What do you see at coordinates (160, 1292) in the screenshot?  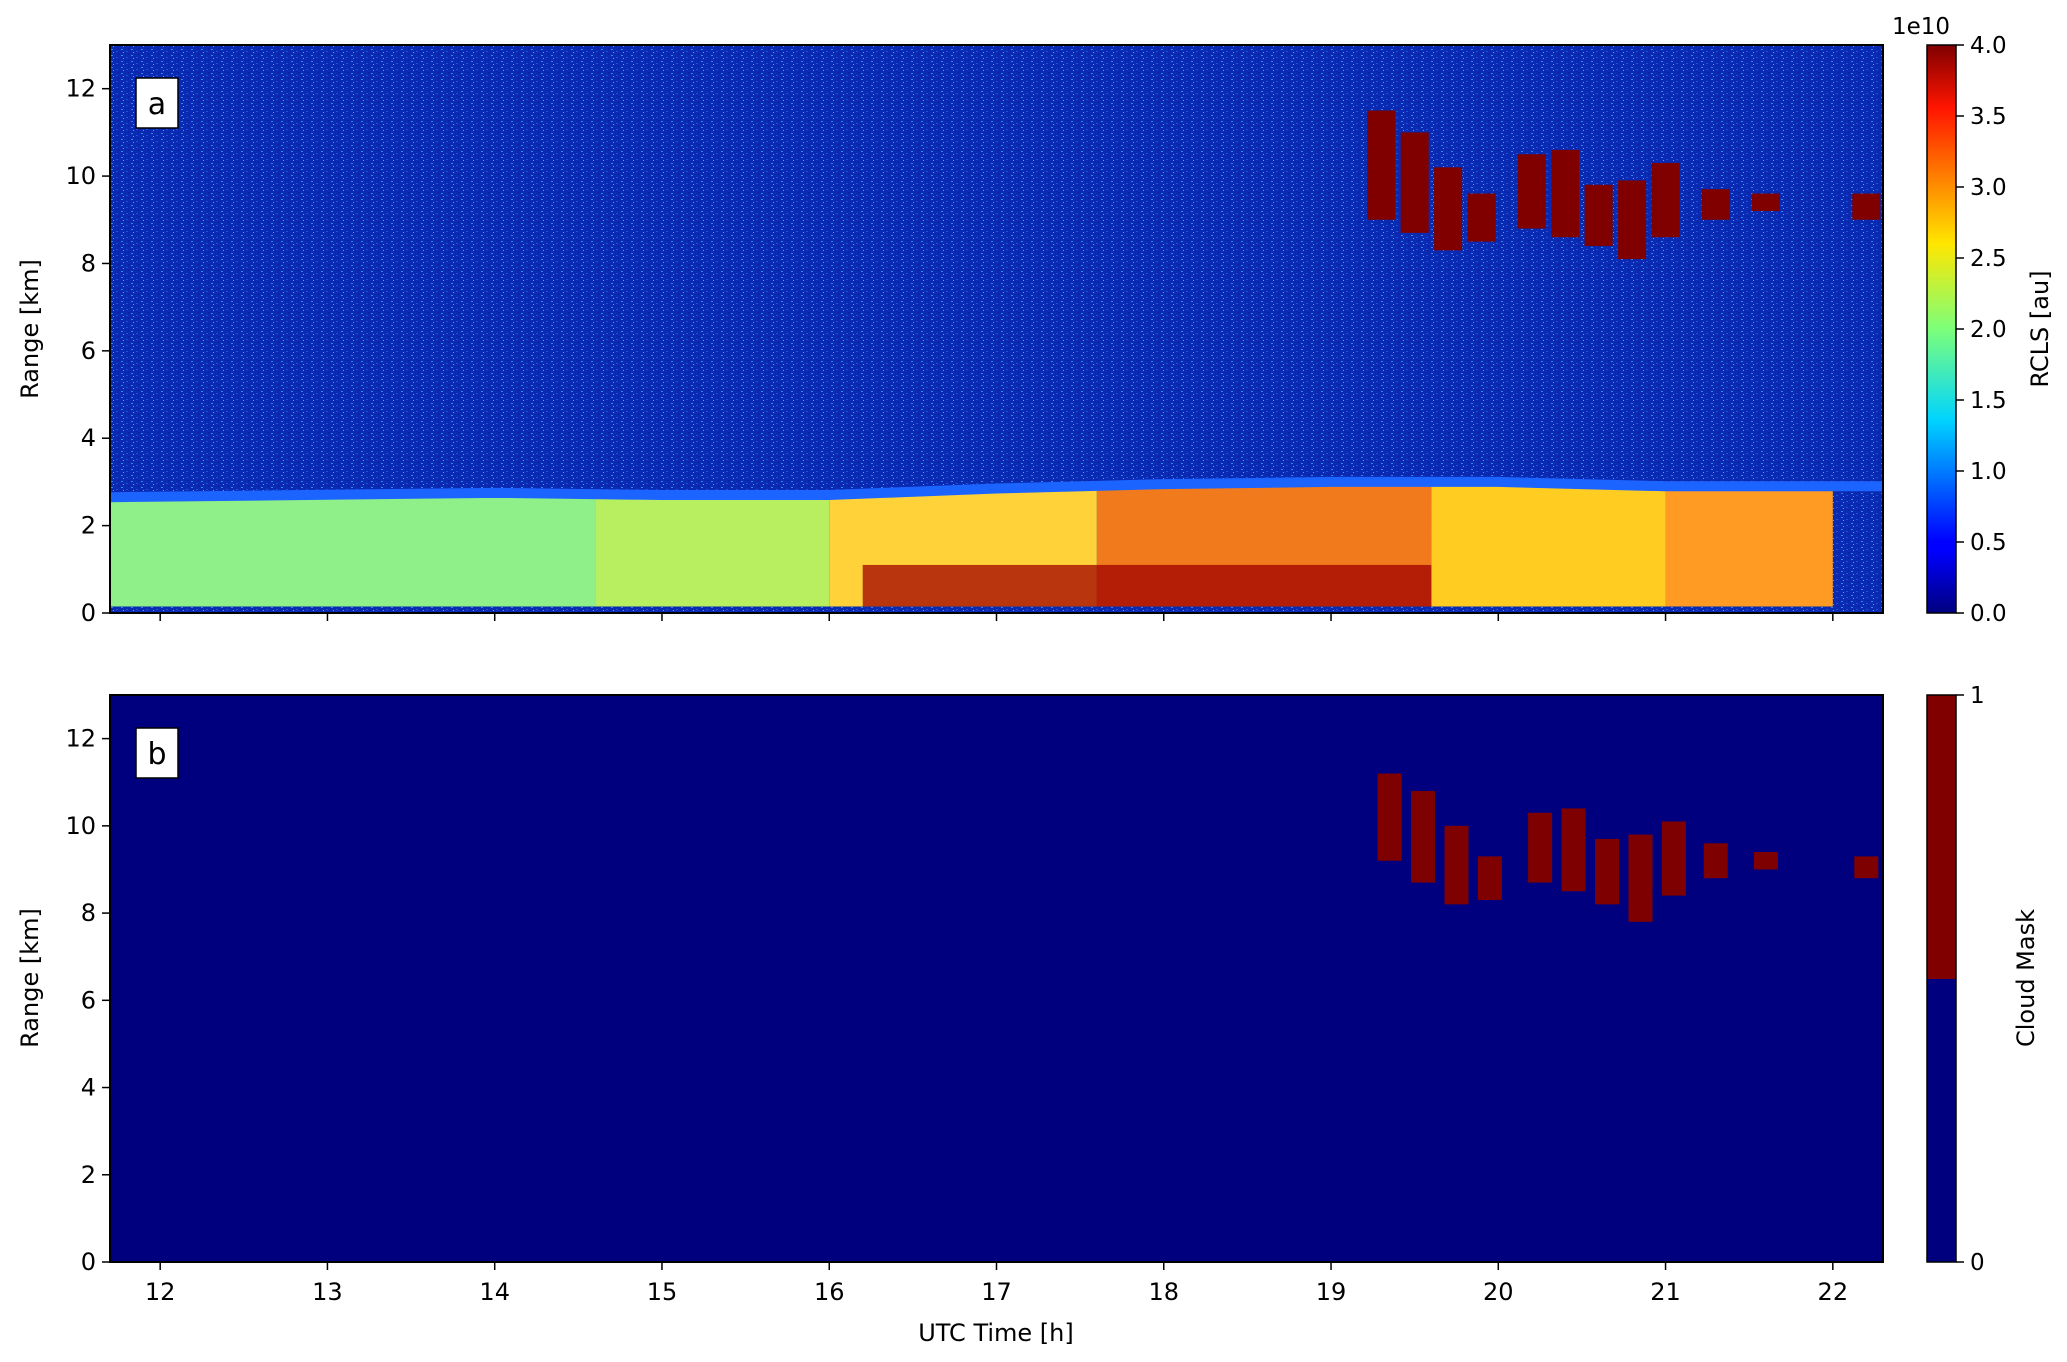 I see `x-tick-label: 12` at bounding box center [160, 1292].